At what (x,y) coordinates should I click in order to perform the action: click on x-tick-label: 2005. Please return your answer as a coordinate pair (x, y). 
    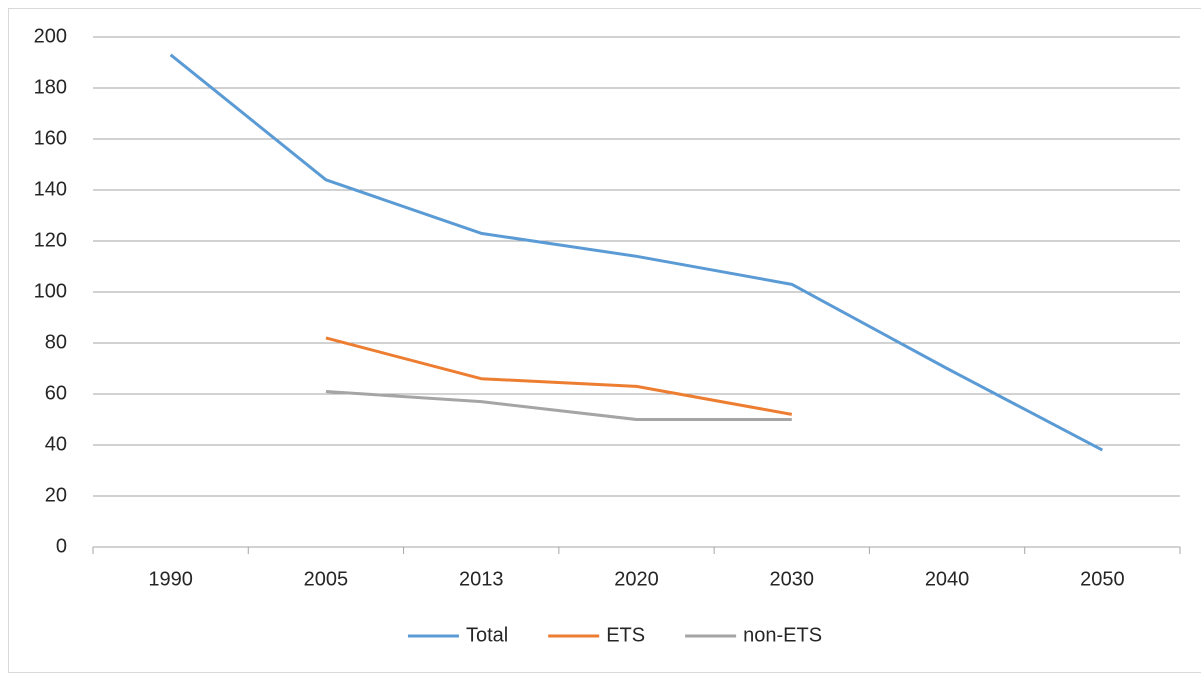
    Looking at the image, I should click on (326, 579).